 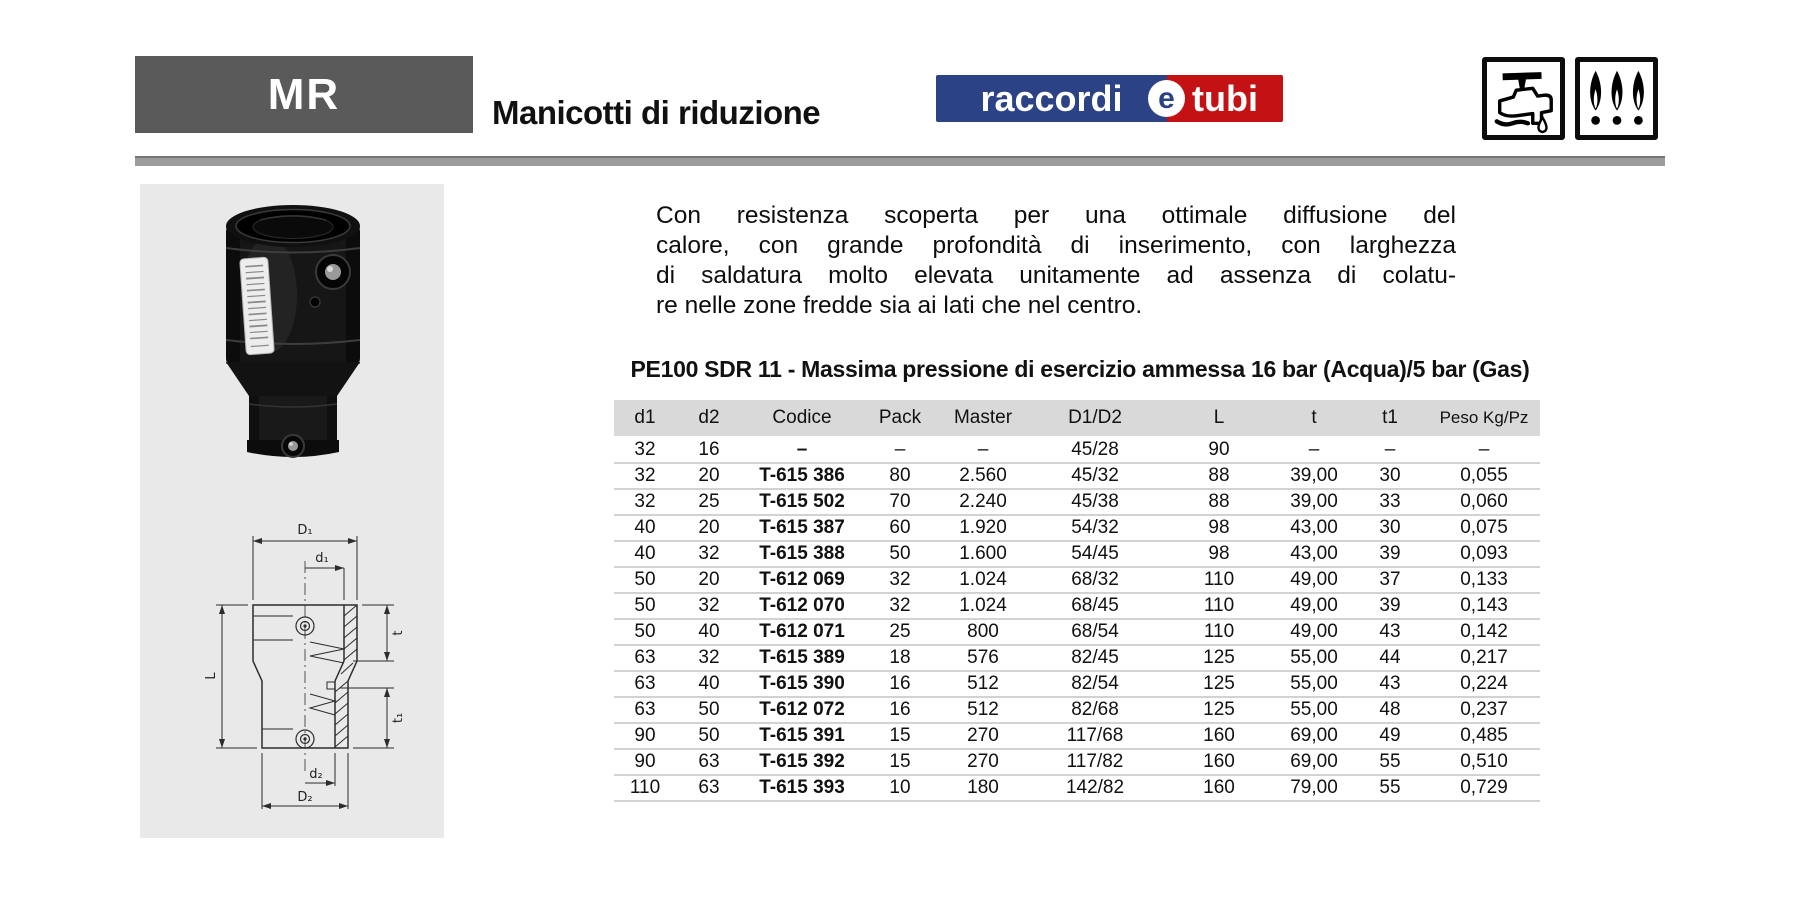 I want to click on table-cell: 43, so click(x=1390, y=684).